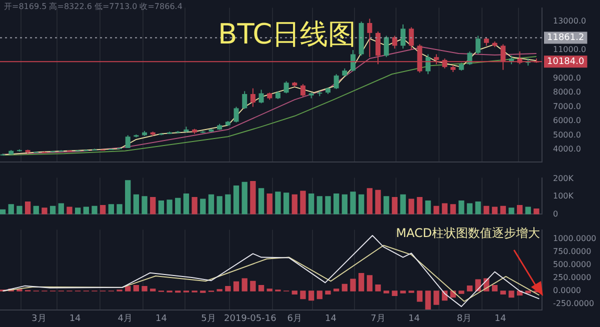 The width and height of the screenshot is (600, 327). I want to click on y-tick-label: 4000.0, so click(567, 149).